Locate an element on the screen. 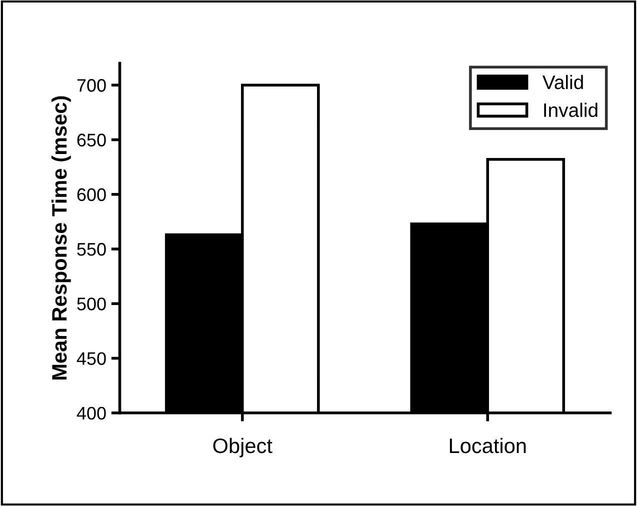 Image resolution: width=637 pixels, height=506 pixels. y-tick-label: 550 is located at coordinates (91, 249).